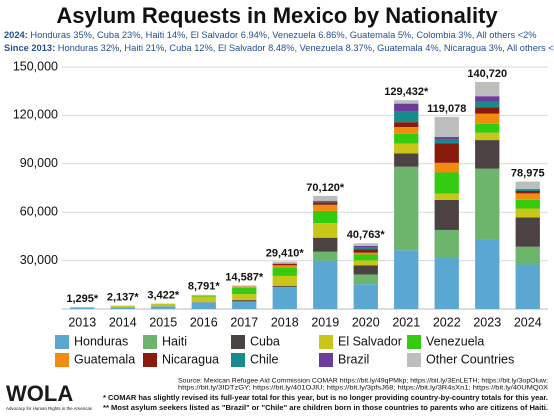  I want to click on x-tick-label: 2023, so click(487, 322).